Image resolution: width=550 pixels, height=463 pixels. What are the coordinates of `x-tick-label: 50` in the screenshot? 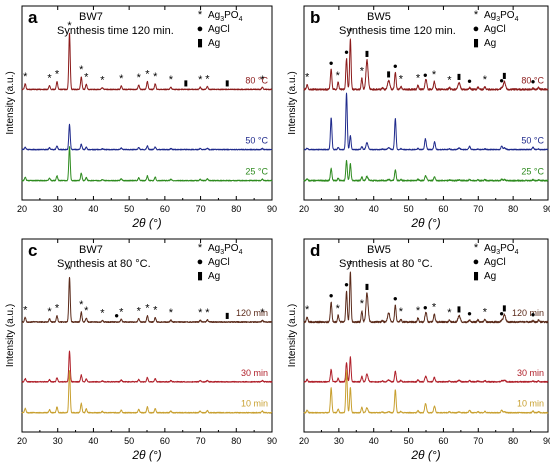 It's located at (409, 209).